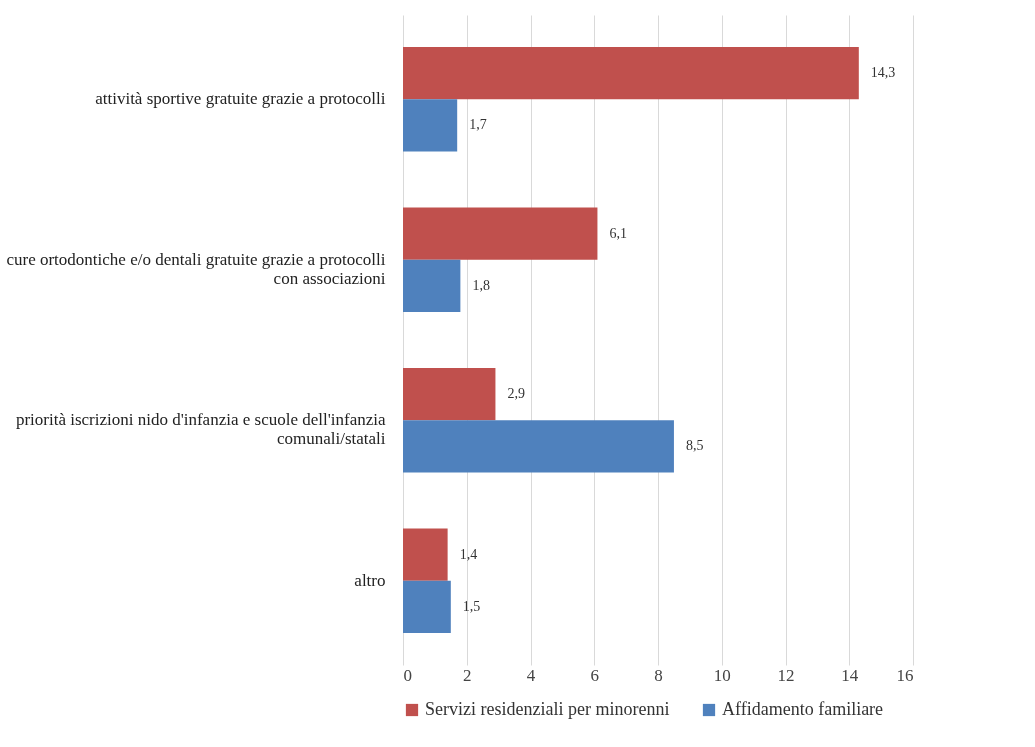  I want to click on x-tick-label: 2, so click(467, 675).